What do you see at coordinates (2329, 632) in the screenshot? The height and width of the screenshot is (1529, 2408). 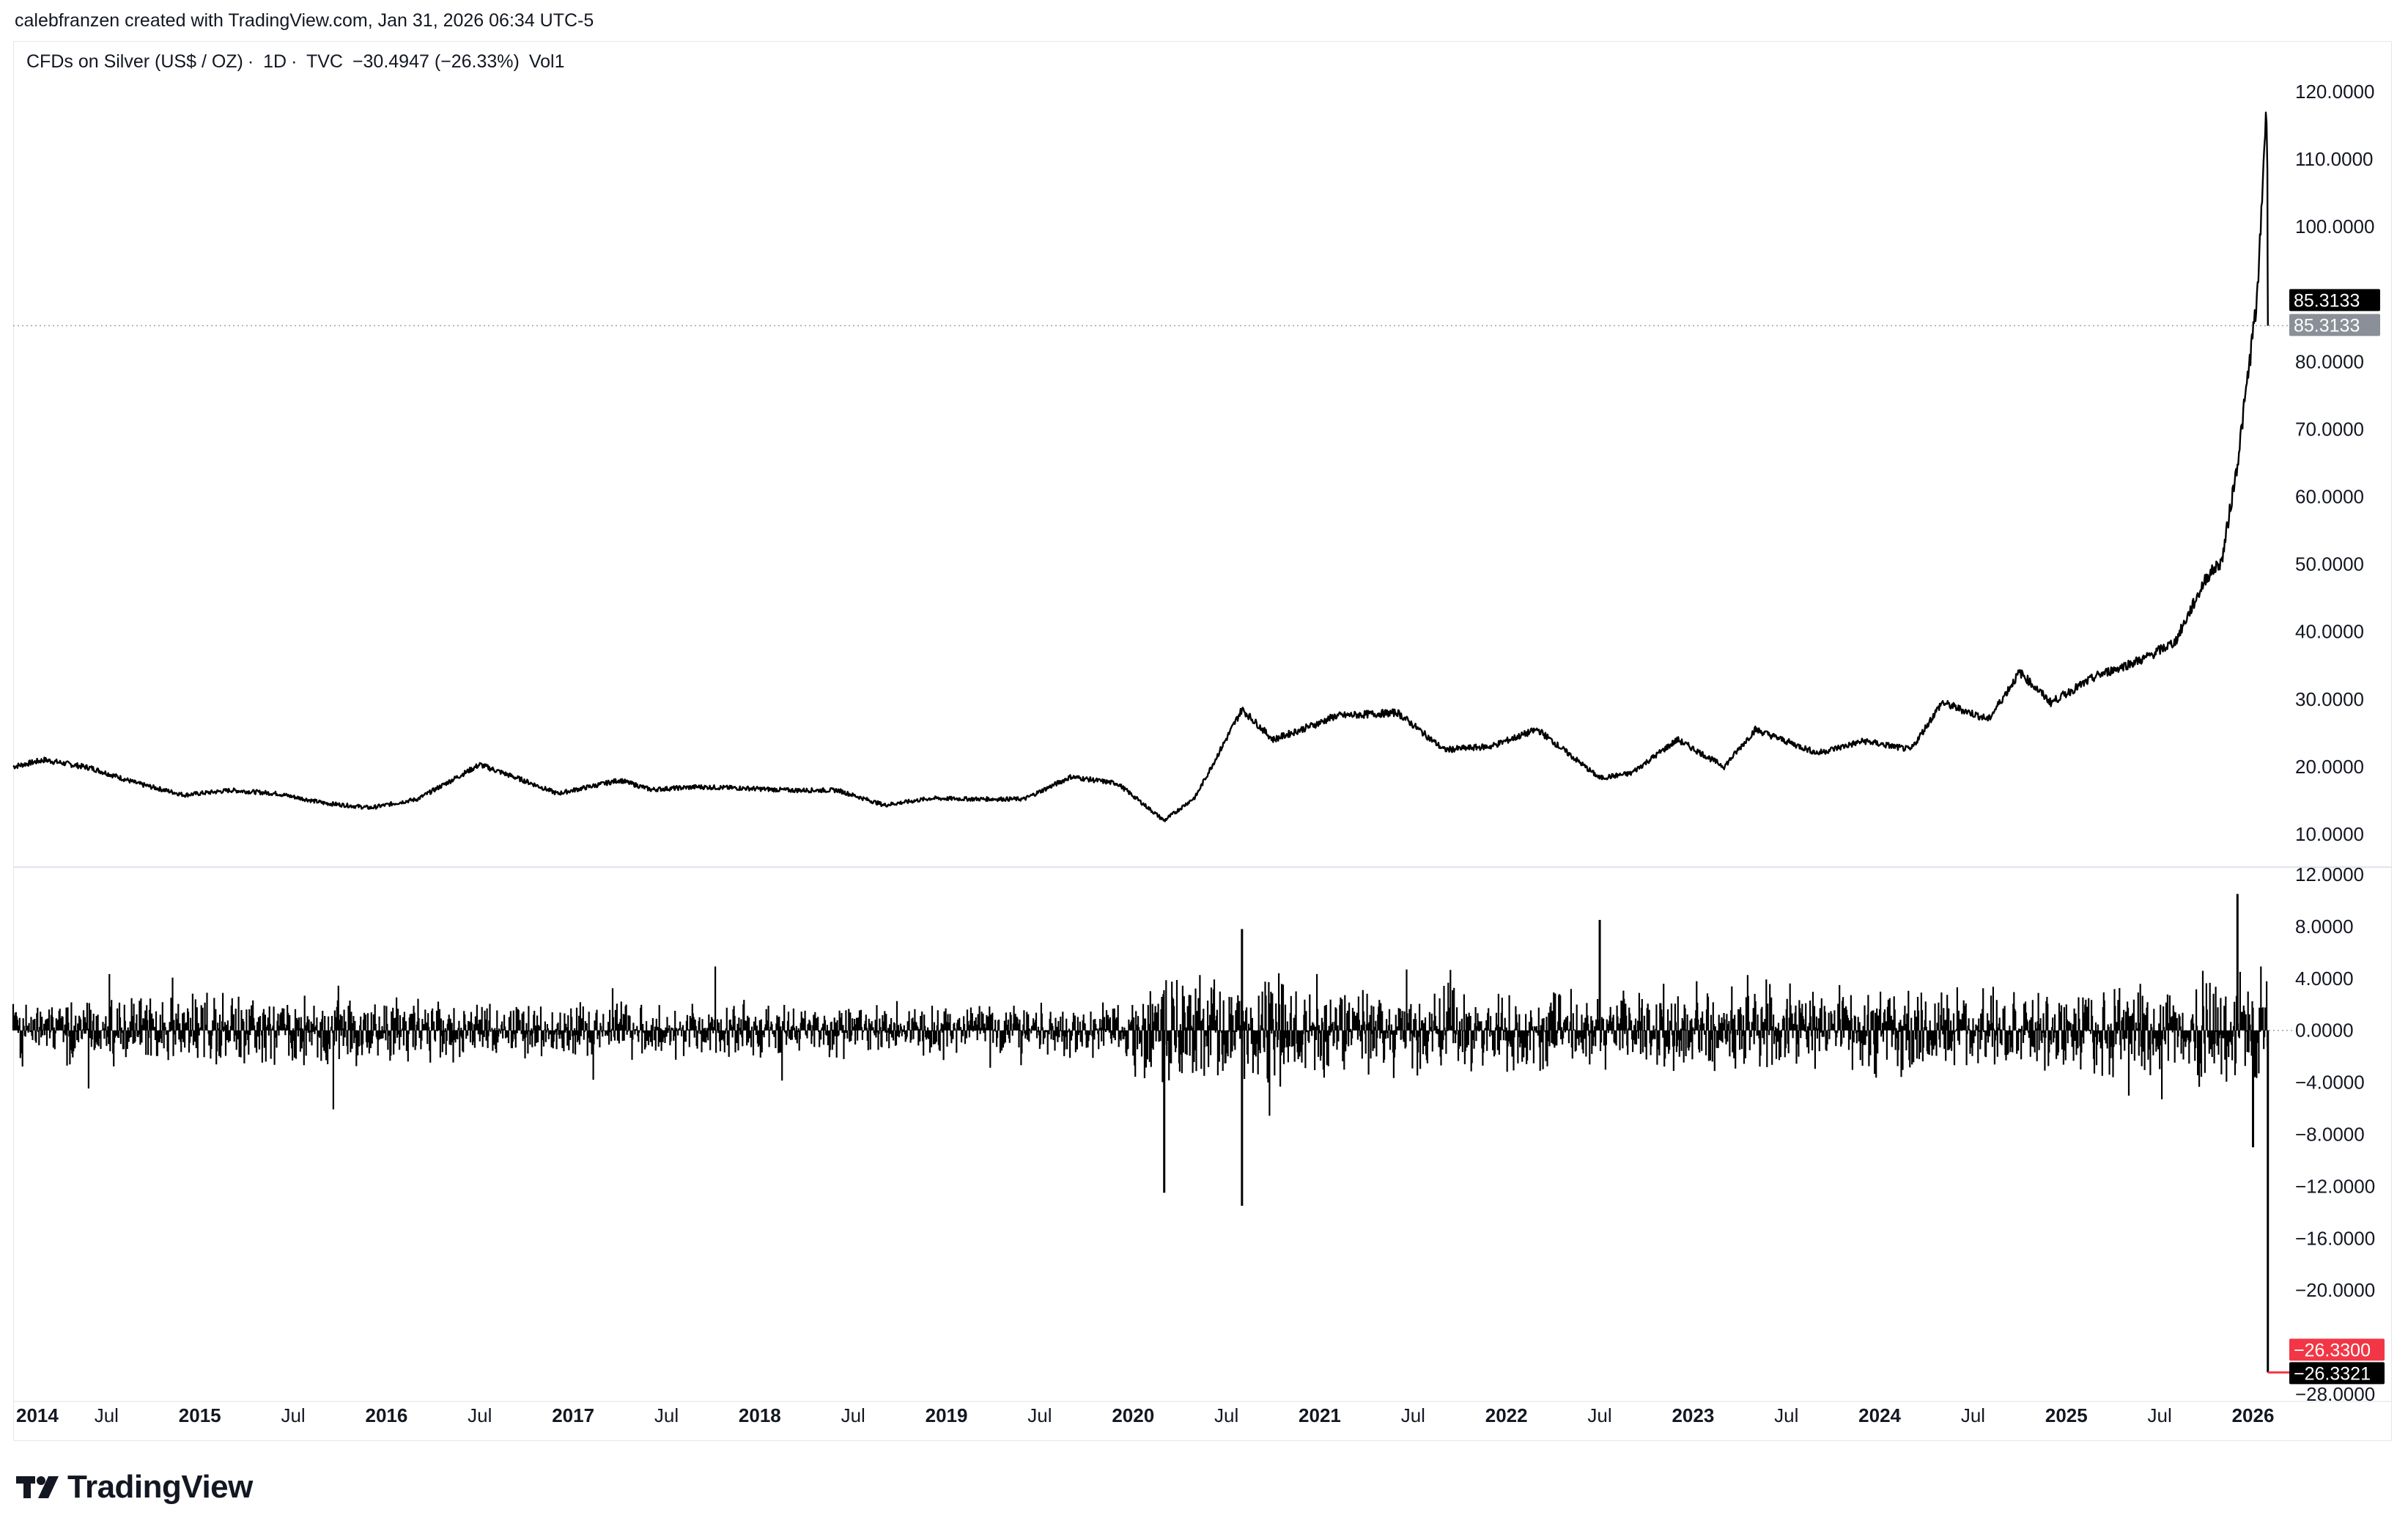 I see `price-axis-tick-label: 40.0000` at bounding box center [2329, 632].